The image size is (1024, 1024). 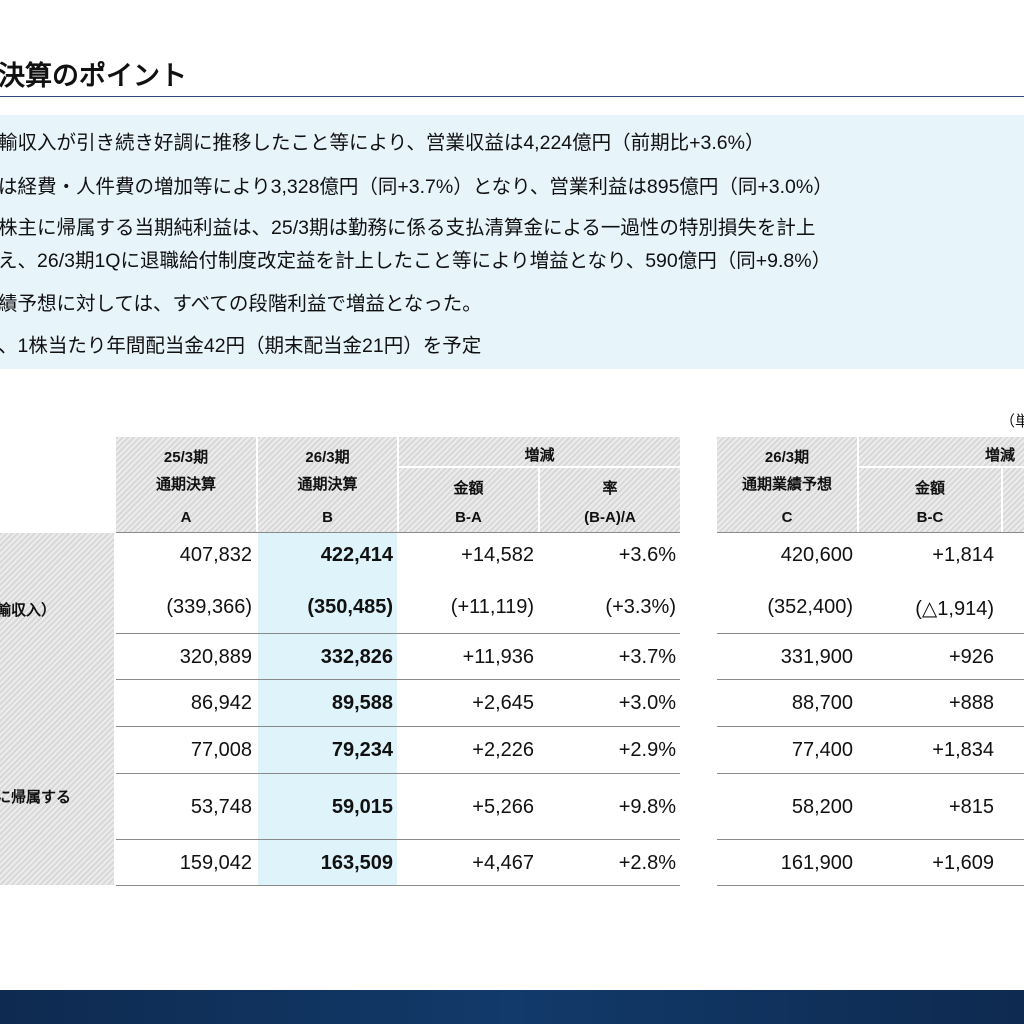 I want to click on header-col-b: 26/3期 通期決算 B, so click(x=327, y=484).